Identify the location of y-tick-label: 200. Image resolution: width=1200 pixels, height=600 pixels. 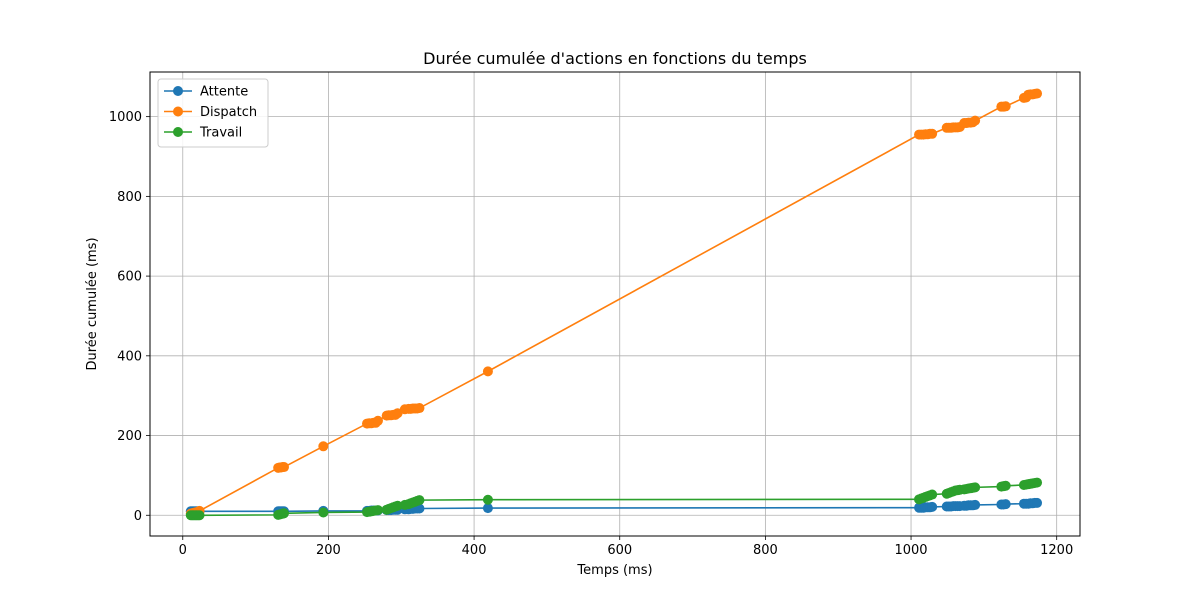
(129, 436).